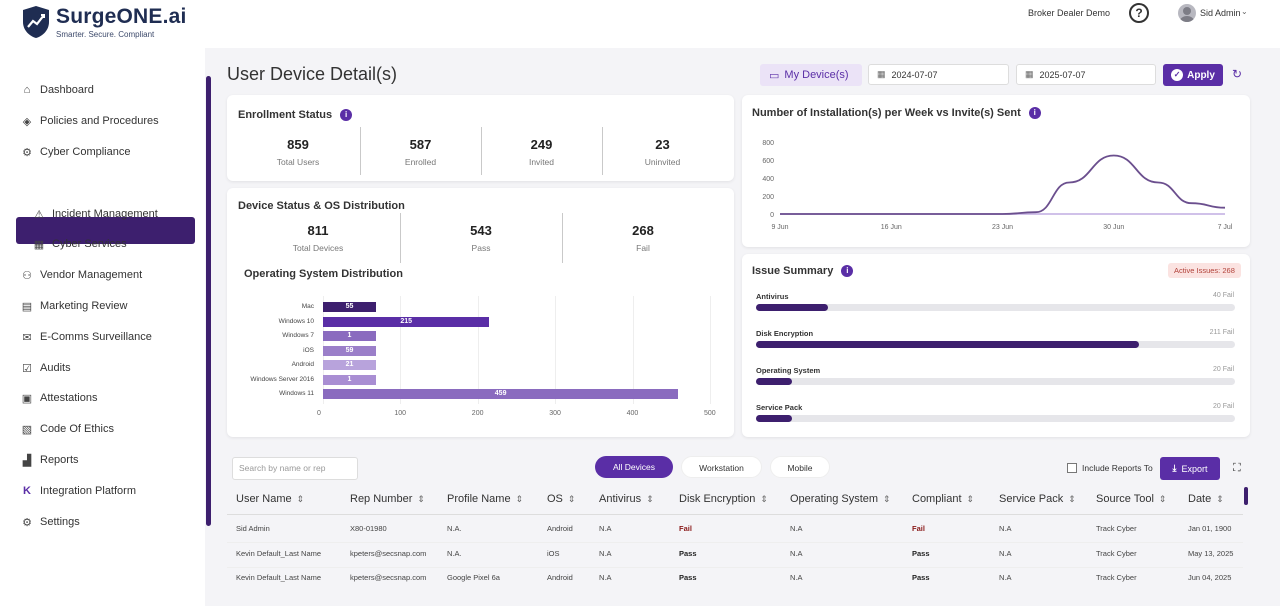 This screenshot has height=606, width=1280. I want to click on os-bar: 59, so click(349, 350).